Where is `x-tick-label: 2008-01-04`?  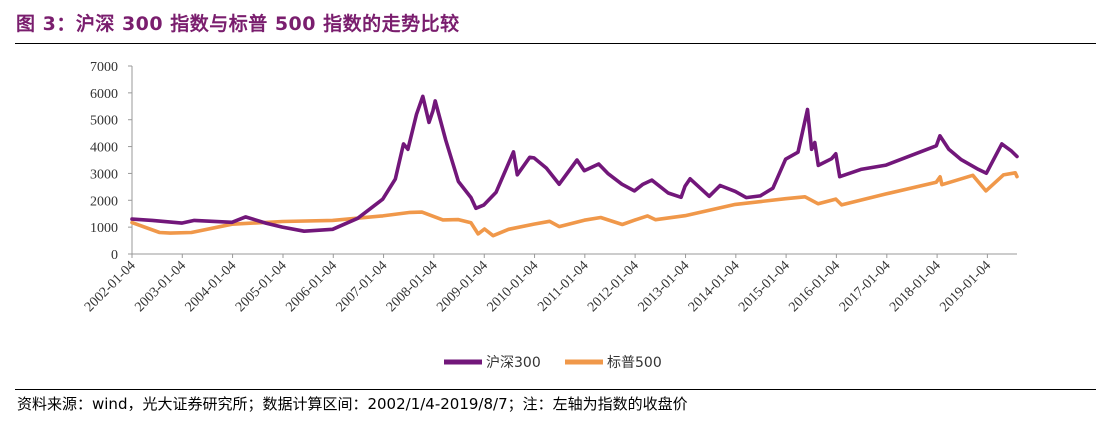
x-tick-label: 2008-01-04 is located at coordinates (412, 286).